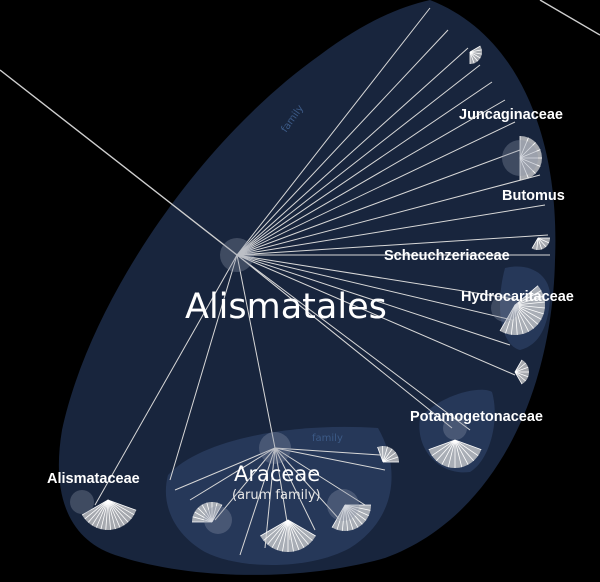 The image size is (600, 582). Describe the element at coordinates (476, 417) in the screenshot. I see `family-label-potamogetonaceae: Potamogetonaceae` at that location.